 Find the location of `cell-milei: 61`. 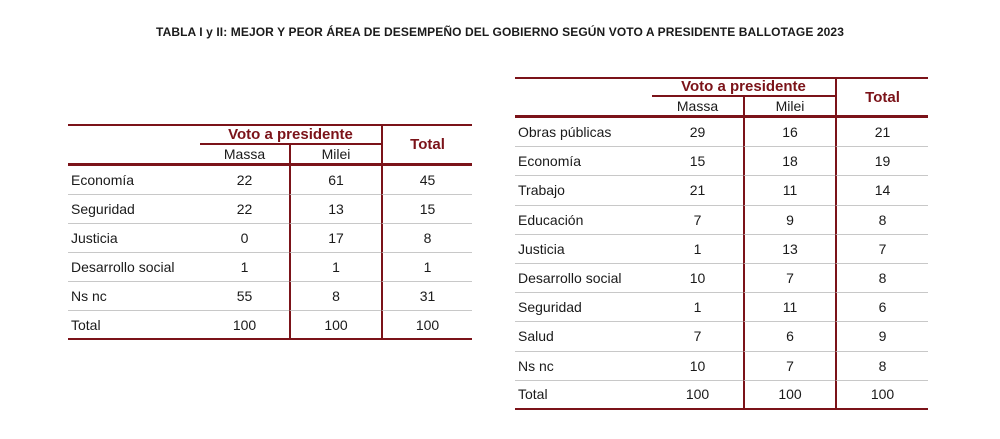

cell-milei: 61 is located at coordinates (335, 180).